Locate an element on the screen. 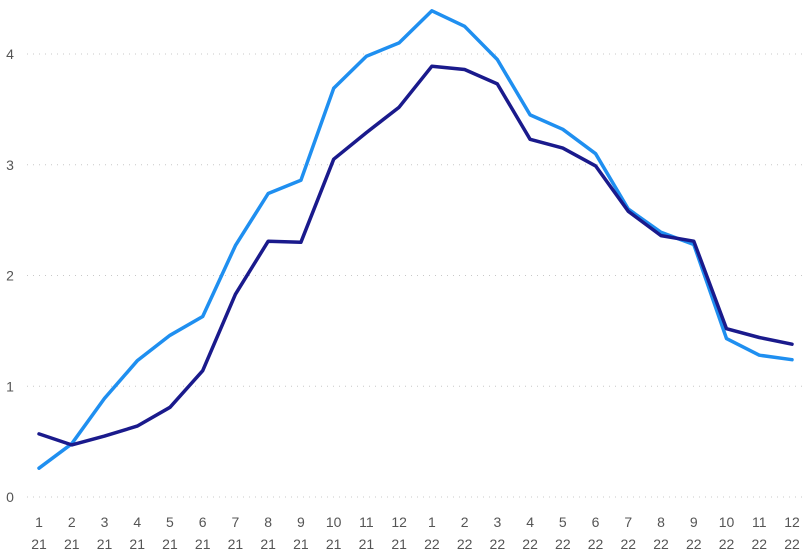  y-axis: 0 1 2 3 4 is located at coordinates (10, 275).